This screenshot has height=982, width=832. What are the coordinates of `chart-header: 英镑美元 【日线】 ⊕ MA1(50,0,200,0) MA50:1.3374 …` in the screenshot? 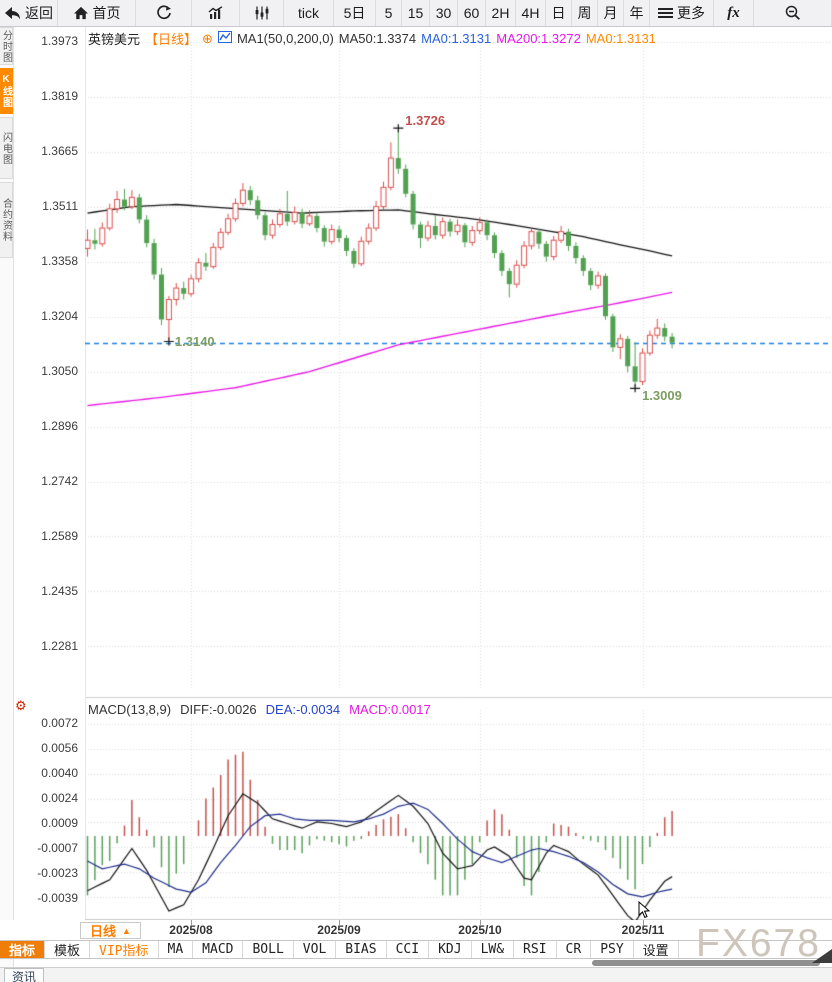 It's located at (372, 38).